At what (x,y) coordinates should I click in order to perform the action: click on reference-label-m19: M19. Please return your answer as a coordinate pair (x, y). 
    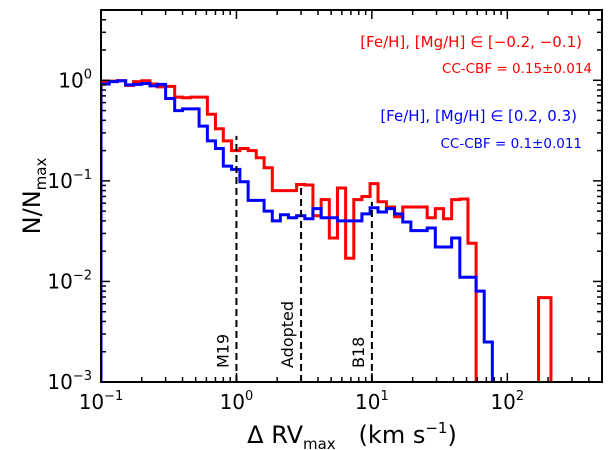
    Looking at the image, I should click on (222, 351).